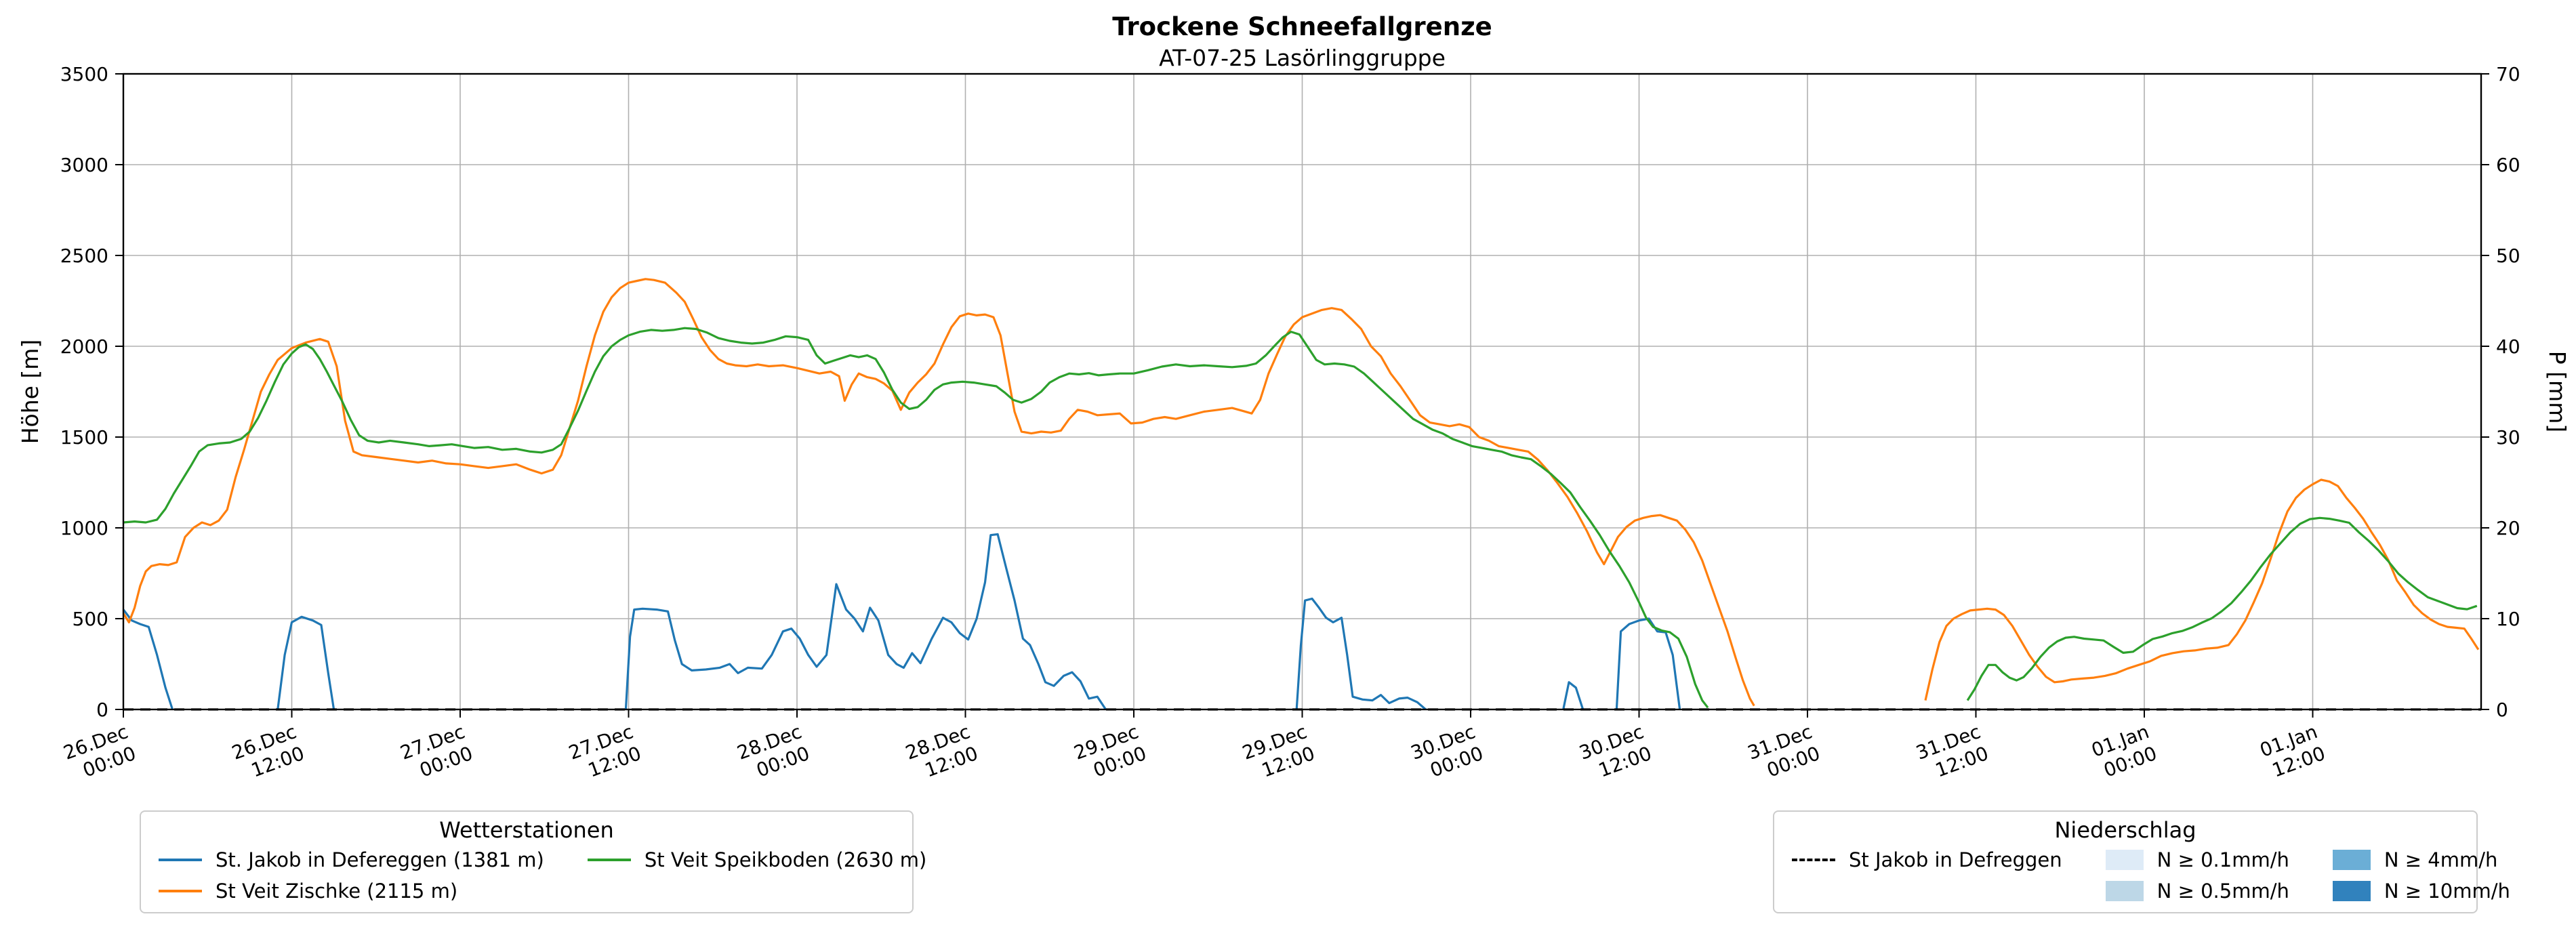 The image size is (2576, 929). What do you see at coordinates (84, 346) in the screenshot?
I see `y-tick-label-left: 2000` at bounding box center [84, 346].